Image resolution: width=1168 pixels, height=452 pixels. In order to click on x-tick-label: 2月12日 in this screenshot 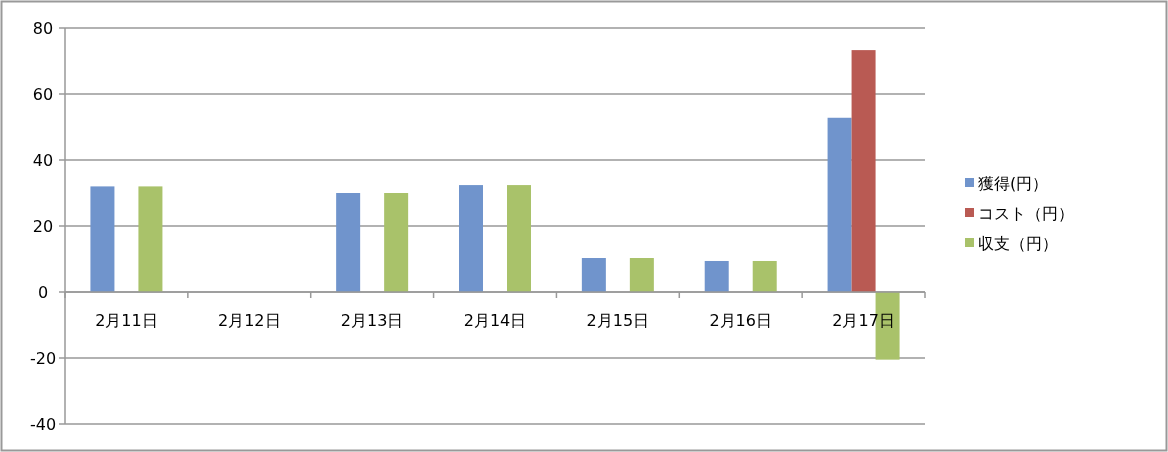, I will do `click(249, 320)`.